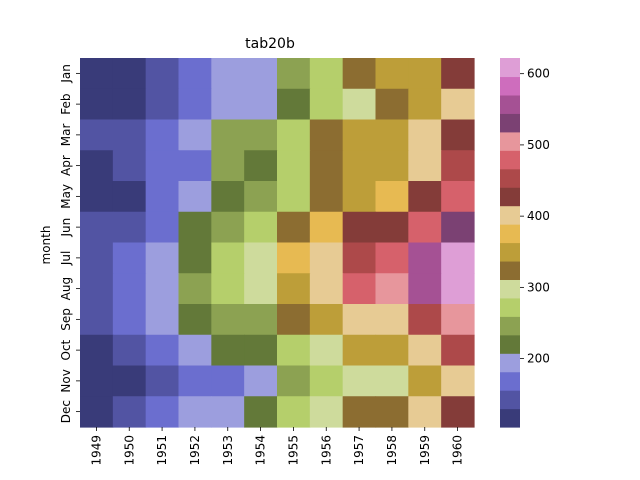 Image resolution: width=640 pixels, height=480 pixels. Describe the element at coordinates (66, 74) in the screenshot. I see `y-tick-label: Jan` at that location.